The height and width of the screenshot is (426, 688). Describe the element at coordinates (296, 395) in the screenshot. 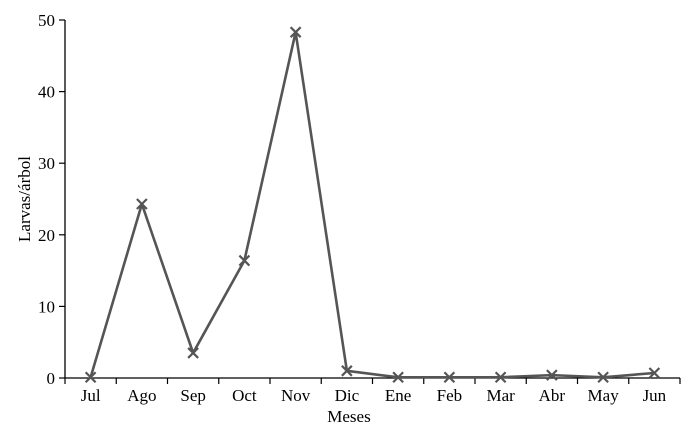

I see `x-tick-label: Nov` at that location.